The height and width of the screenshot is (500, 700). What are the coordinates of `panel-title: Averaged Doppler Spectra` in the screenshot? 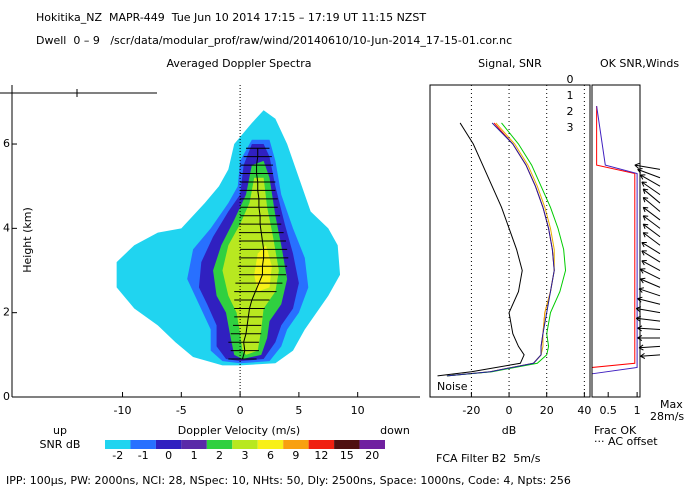 It's located at (238, 63).